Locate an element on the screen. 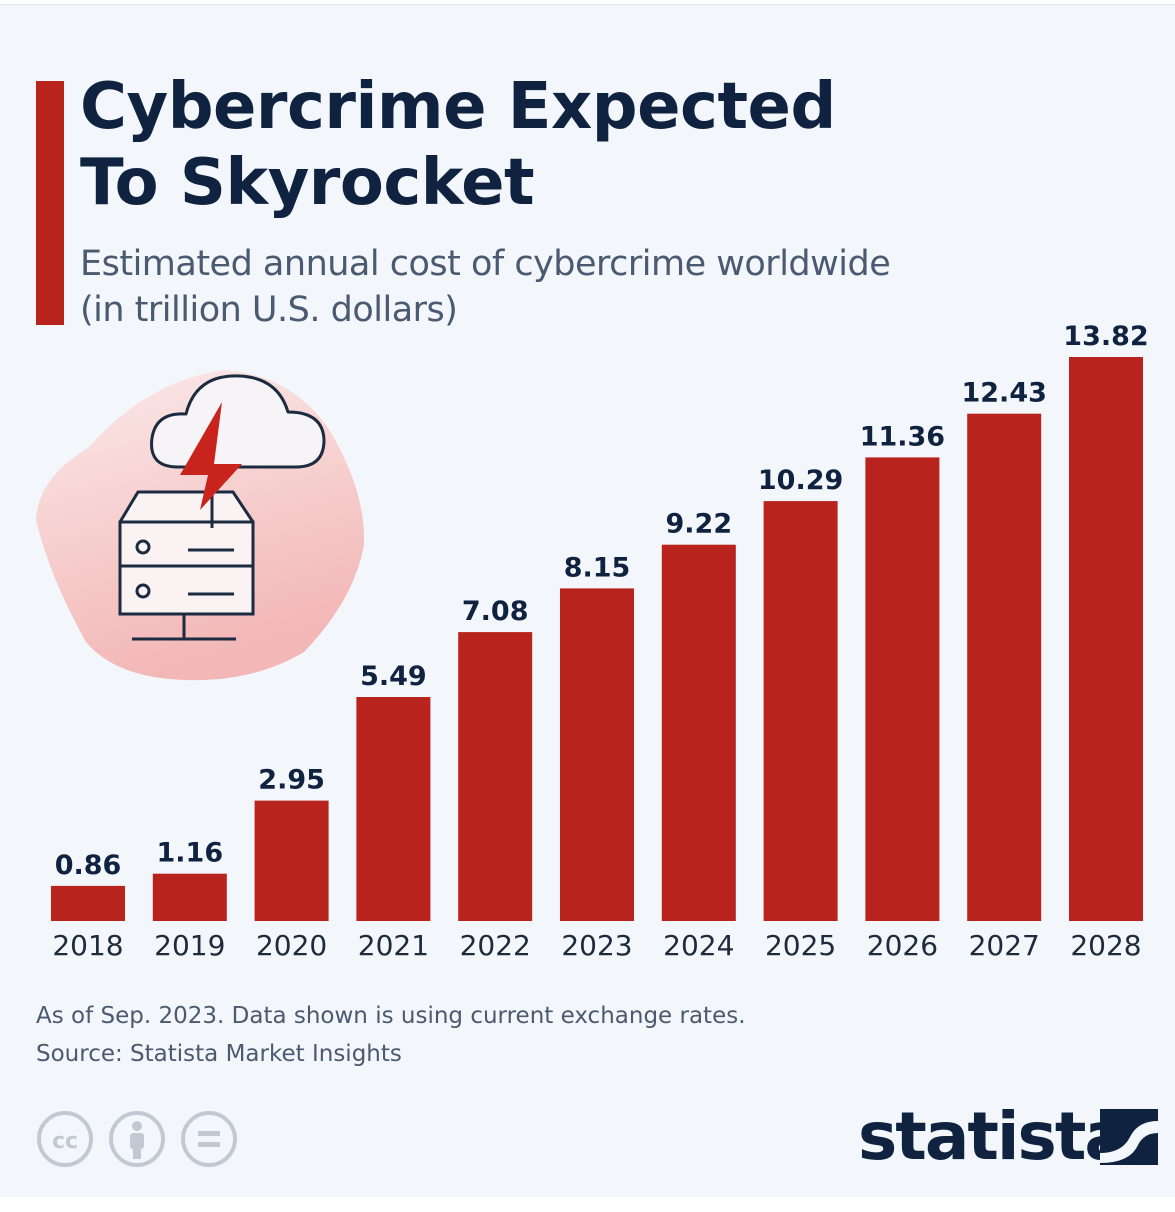  brand-name: statista is located at coordinates (993, 1136).